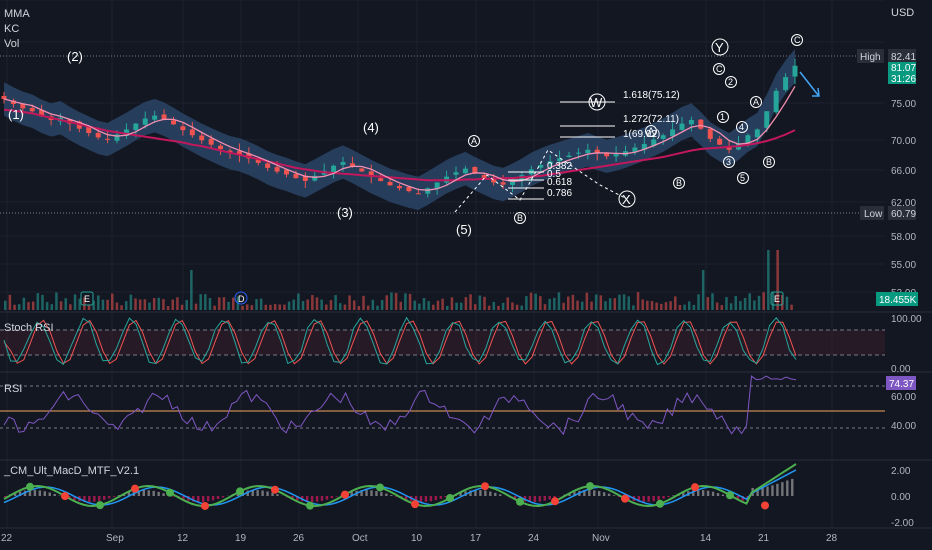  Describe the element at coordinates (11, 44) in the screenshot. I see `legend-vol: Vol` at that location.